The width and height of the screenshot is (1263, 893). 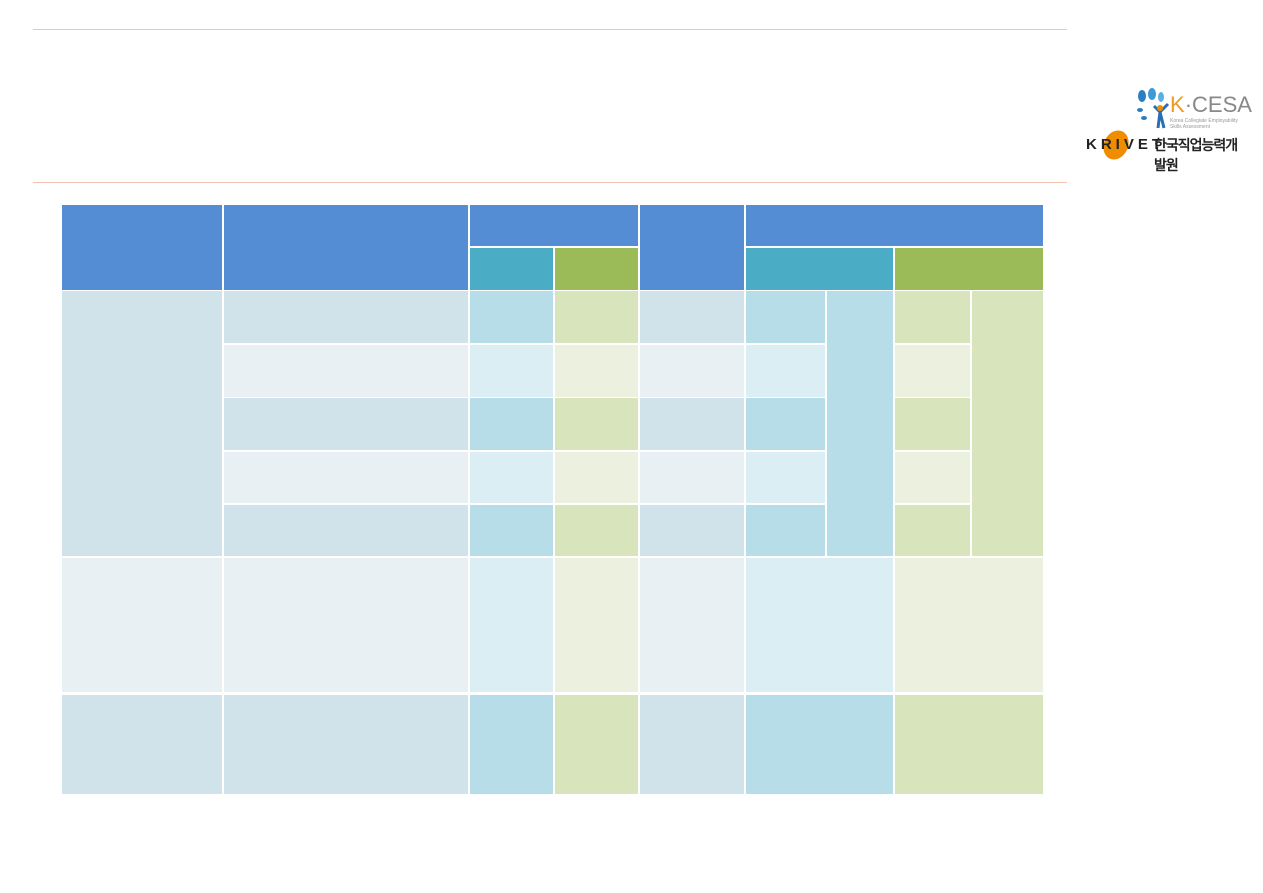 What do you see at coordinates (142, 423) in the screenshot?
I see `group-cell` at bounding box center [142, 423].